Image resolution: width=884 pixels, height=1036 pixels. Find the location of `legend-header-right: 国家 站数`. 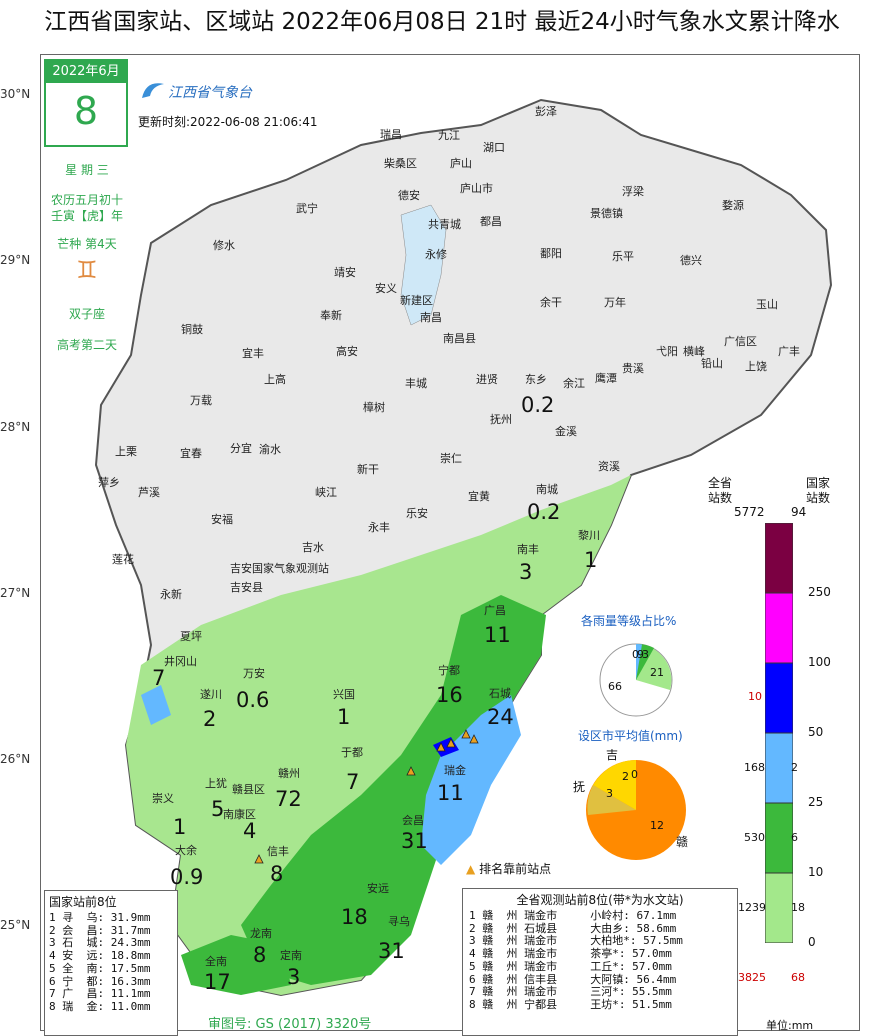

legend-header-right: 国家 站数 is located at coordinates (818, 491).